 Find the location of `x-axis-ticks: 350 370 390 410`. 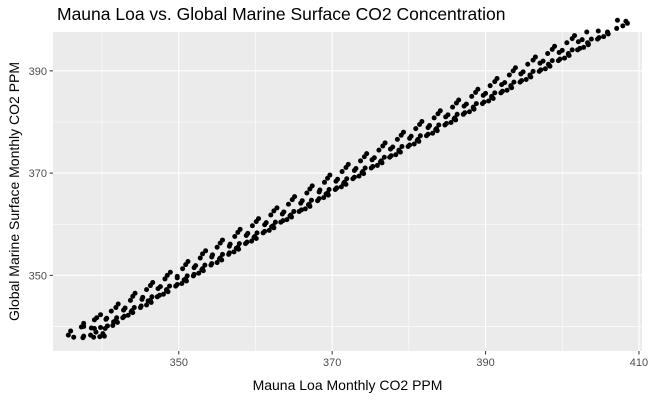

x-axis-ticks: 350 370 390 410 is located at coordinates (409, 360).